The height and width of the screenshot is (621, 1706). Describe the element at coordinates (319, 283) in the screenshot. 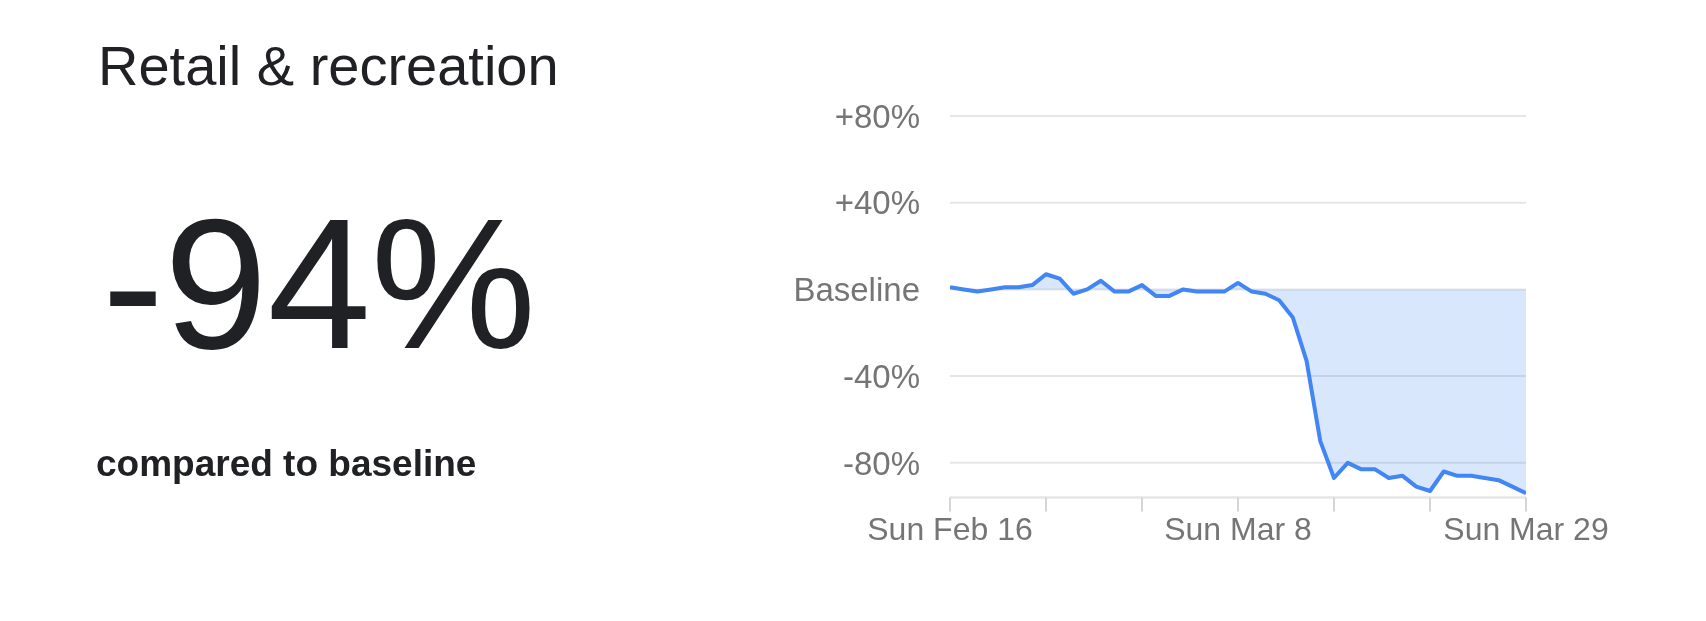

I see `text: -94%` at that location.